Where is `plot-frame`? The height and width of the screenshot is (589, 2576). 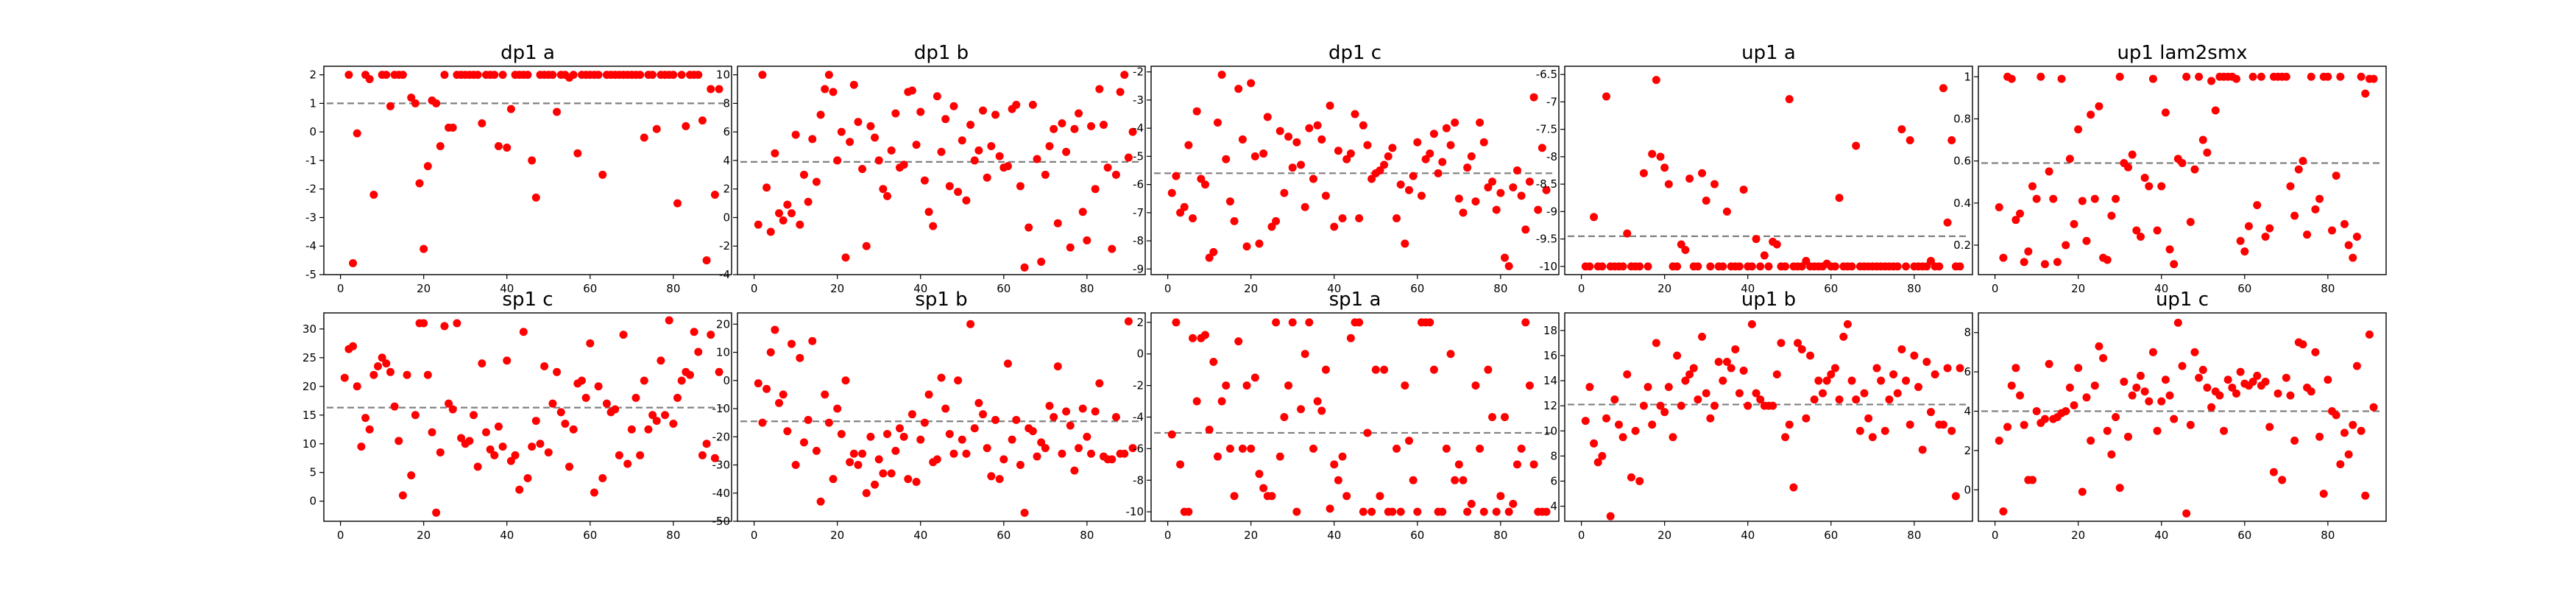
plot-frame is located at coordinates (942, 417).